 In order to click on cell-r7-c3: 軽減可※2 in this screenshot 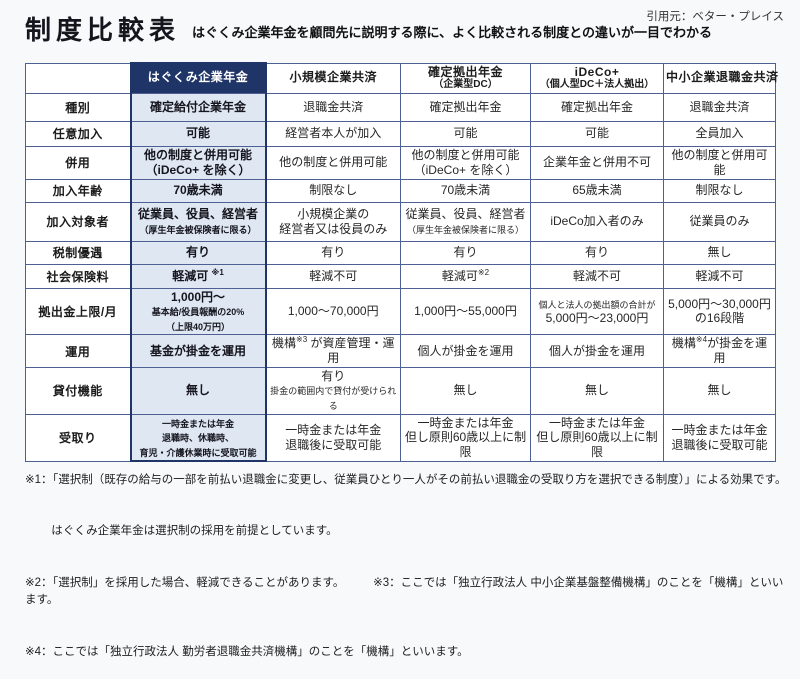, I will do `click(465, 276)`.